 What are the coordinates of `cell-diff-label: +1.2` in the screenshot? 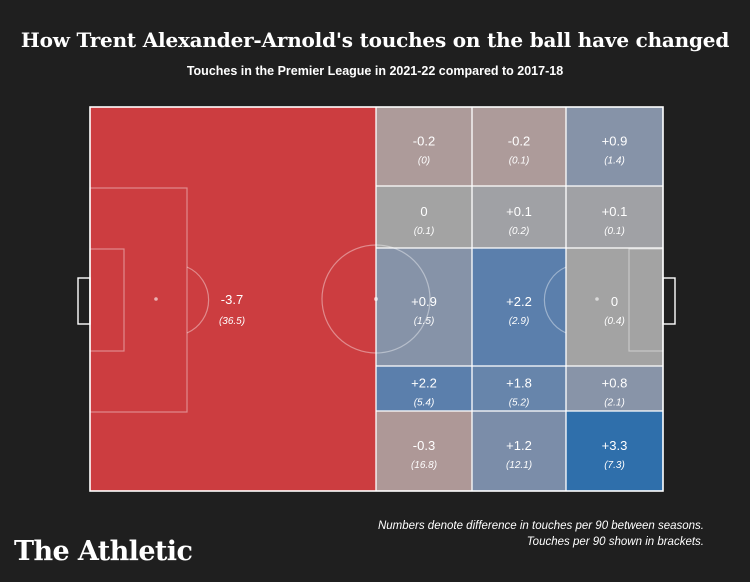 It's located at (519, 445).